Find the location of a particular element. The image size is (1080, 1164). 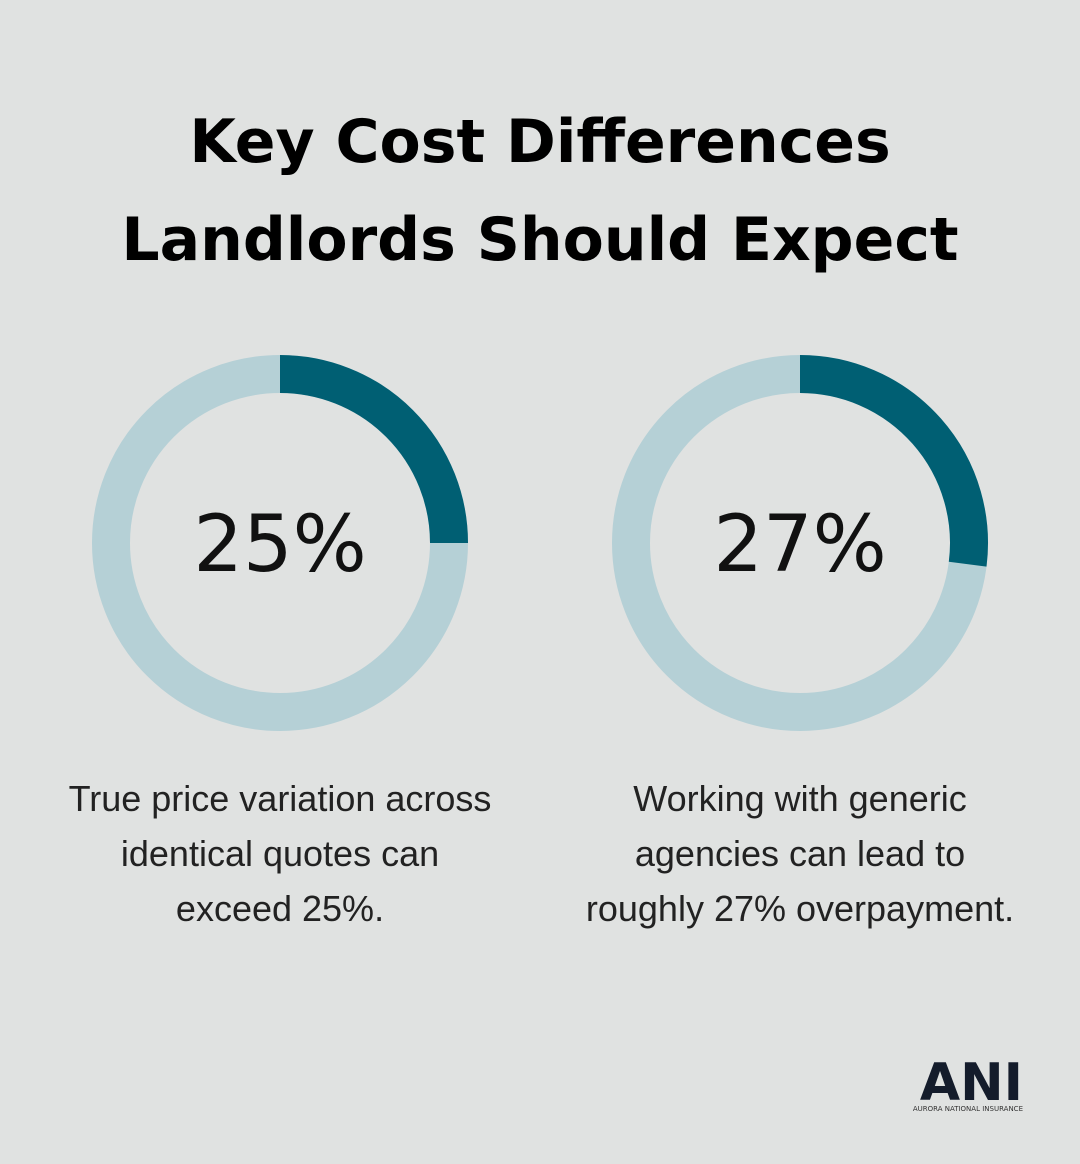

donut-label: 27% is located at coordinates (799, 545).